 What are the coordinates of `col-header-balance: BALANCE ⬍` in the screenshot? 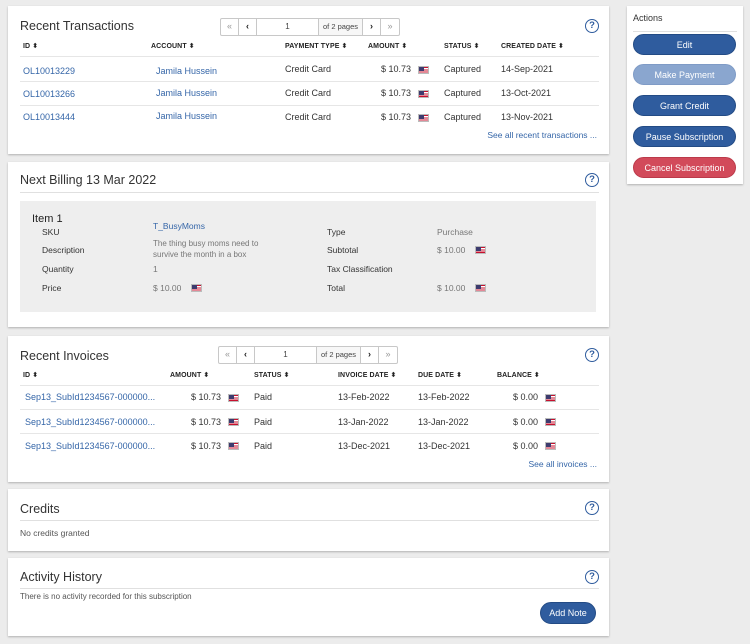 It's located at (518, 375).